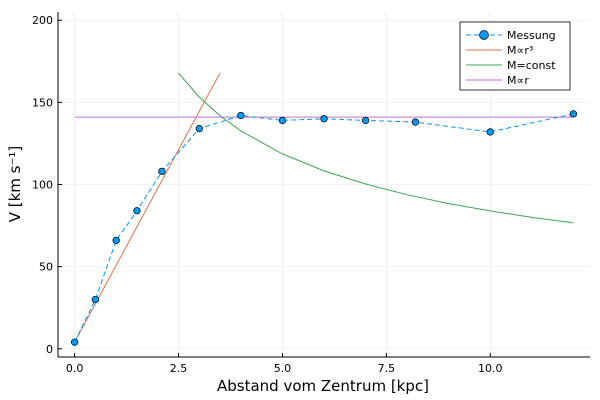 Image resolution: width=600 pixels, height=400 pixels. I want to click on legend-label-3: M∝r, so click(518, 80).